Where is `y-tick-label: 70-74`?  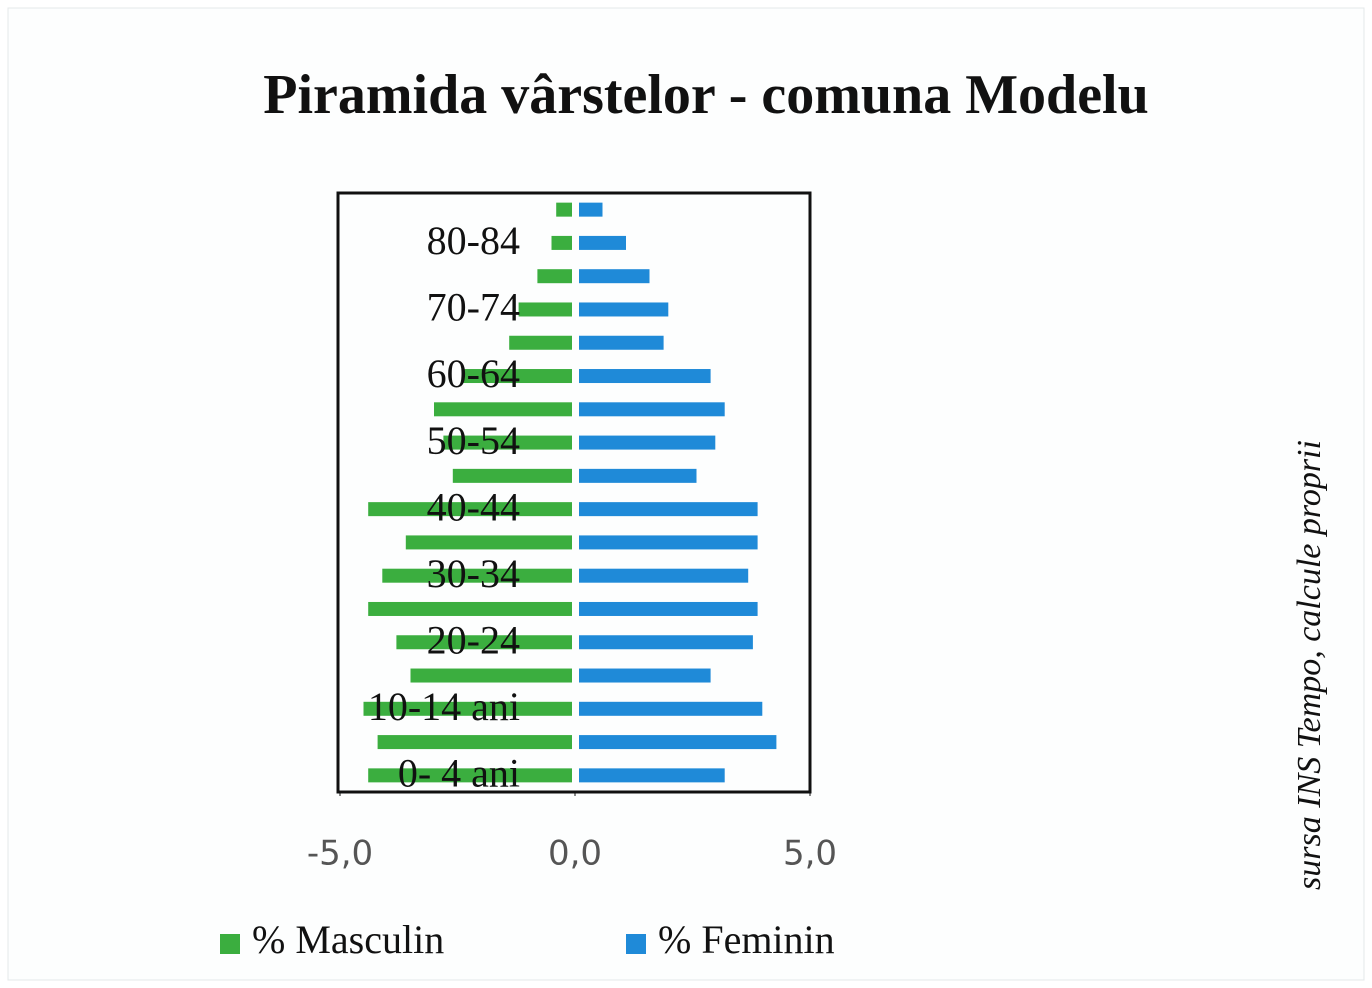
y-tick-label: 70-74 is located at coordinates (473, 307).